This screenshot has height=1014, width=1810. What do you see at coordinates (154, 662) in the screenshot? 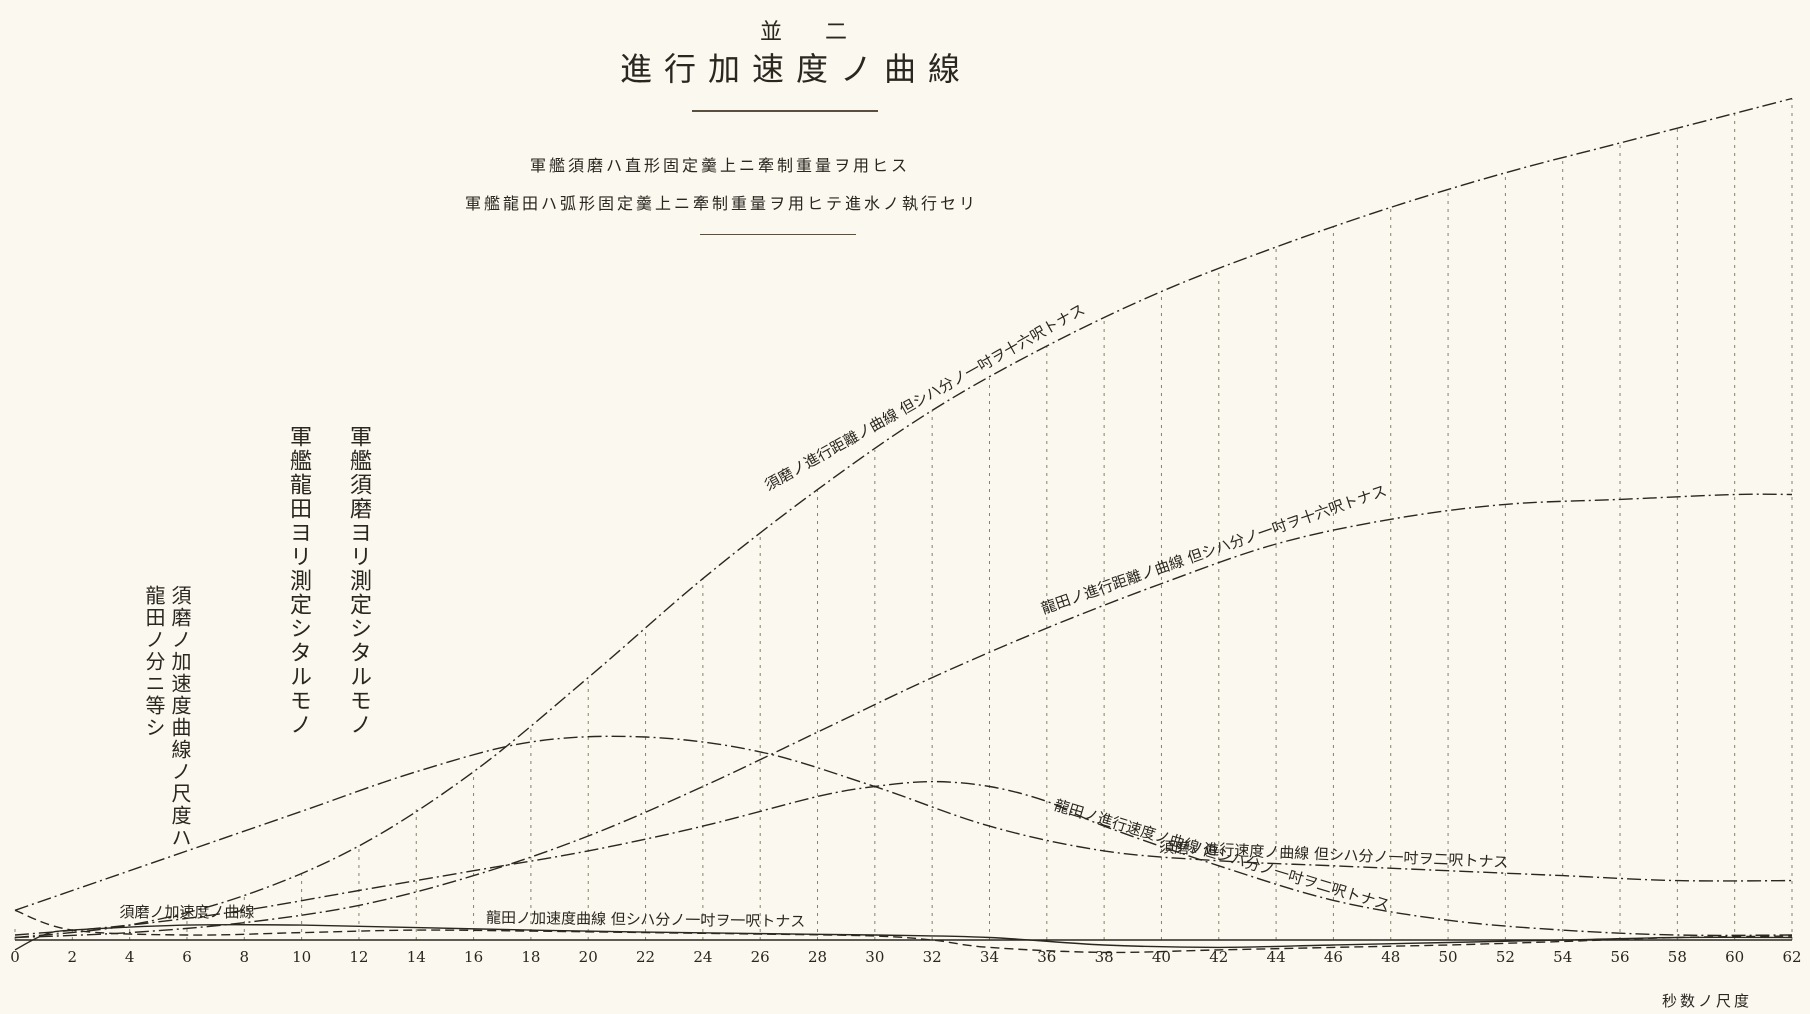
I see `scale-note-2: 龍田ノ分ニ等シ` at bounding box center [154, 662].